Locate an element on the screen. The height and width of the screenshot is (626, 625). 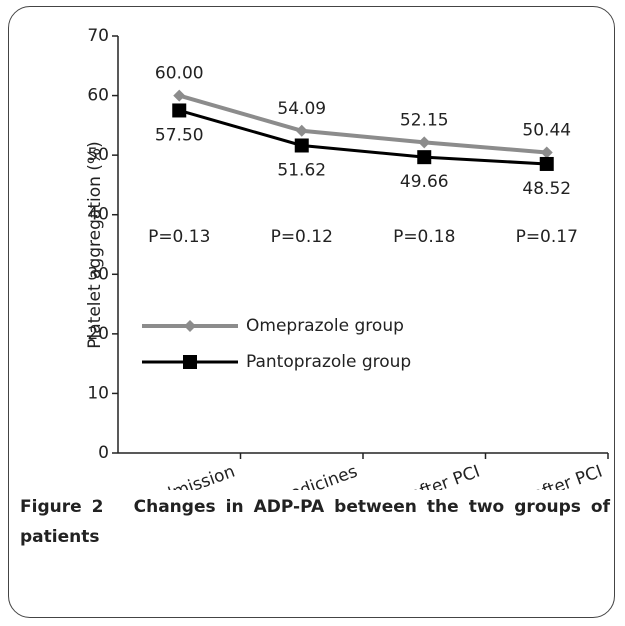
y-tick-label: 10 is located at coordinates (98, 393).